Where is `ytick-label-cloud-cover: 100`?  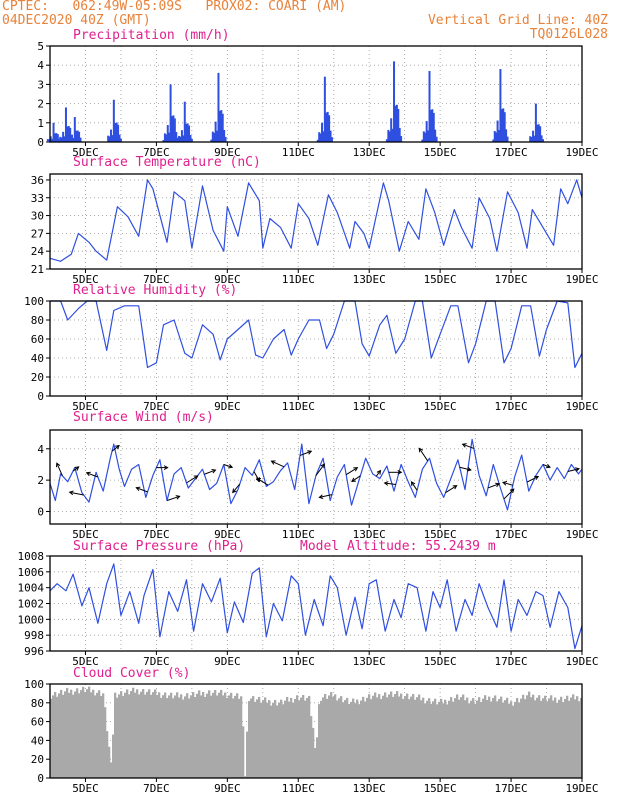
ytick-label-cloud-cover: 100 is located at coordinates (34, 684).